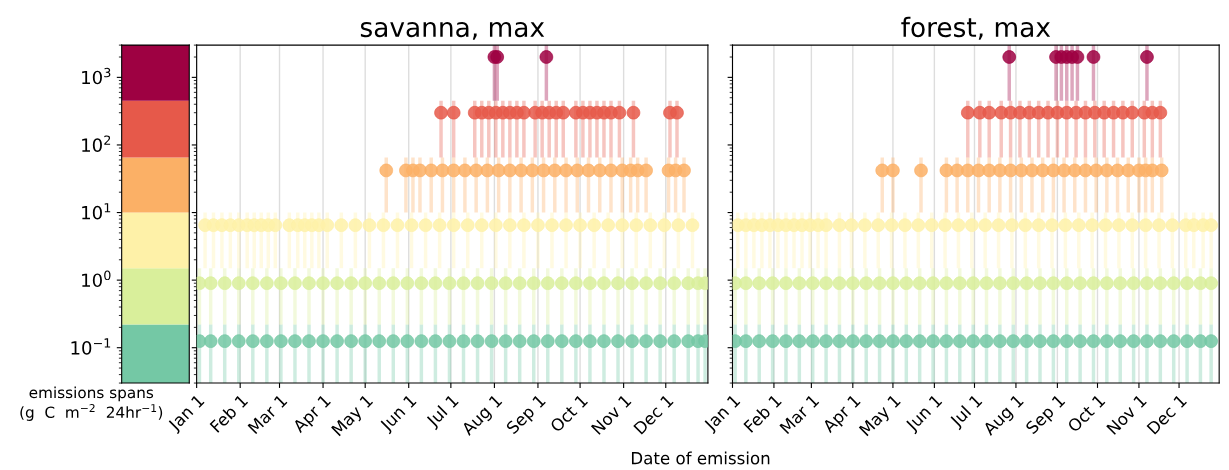 The width and height of the screenshot is (1229, 470). I want to click on chart-title: forest, max, so click(976, 28).